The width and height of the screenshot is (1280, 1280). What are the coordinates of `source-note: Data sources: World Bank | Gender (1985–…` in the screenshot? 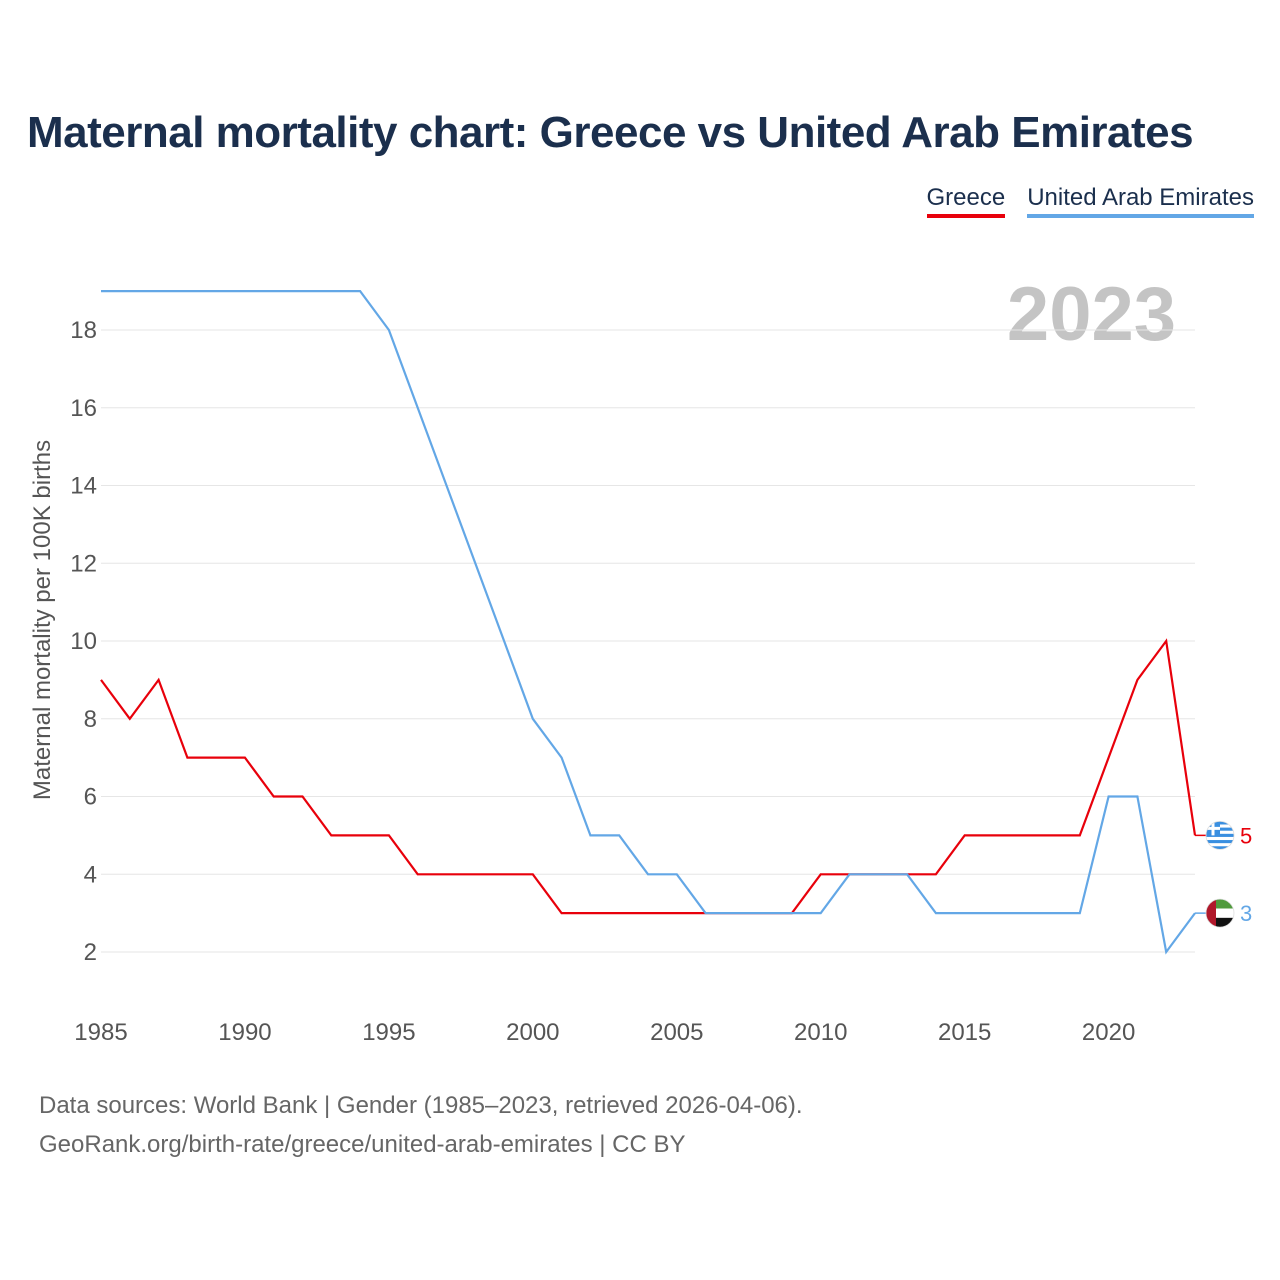 It's located at (421, 1105).